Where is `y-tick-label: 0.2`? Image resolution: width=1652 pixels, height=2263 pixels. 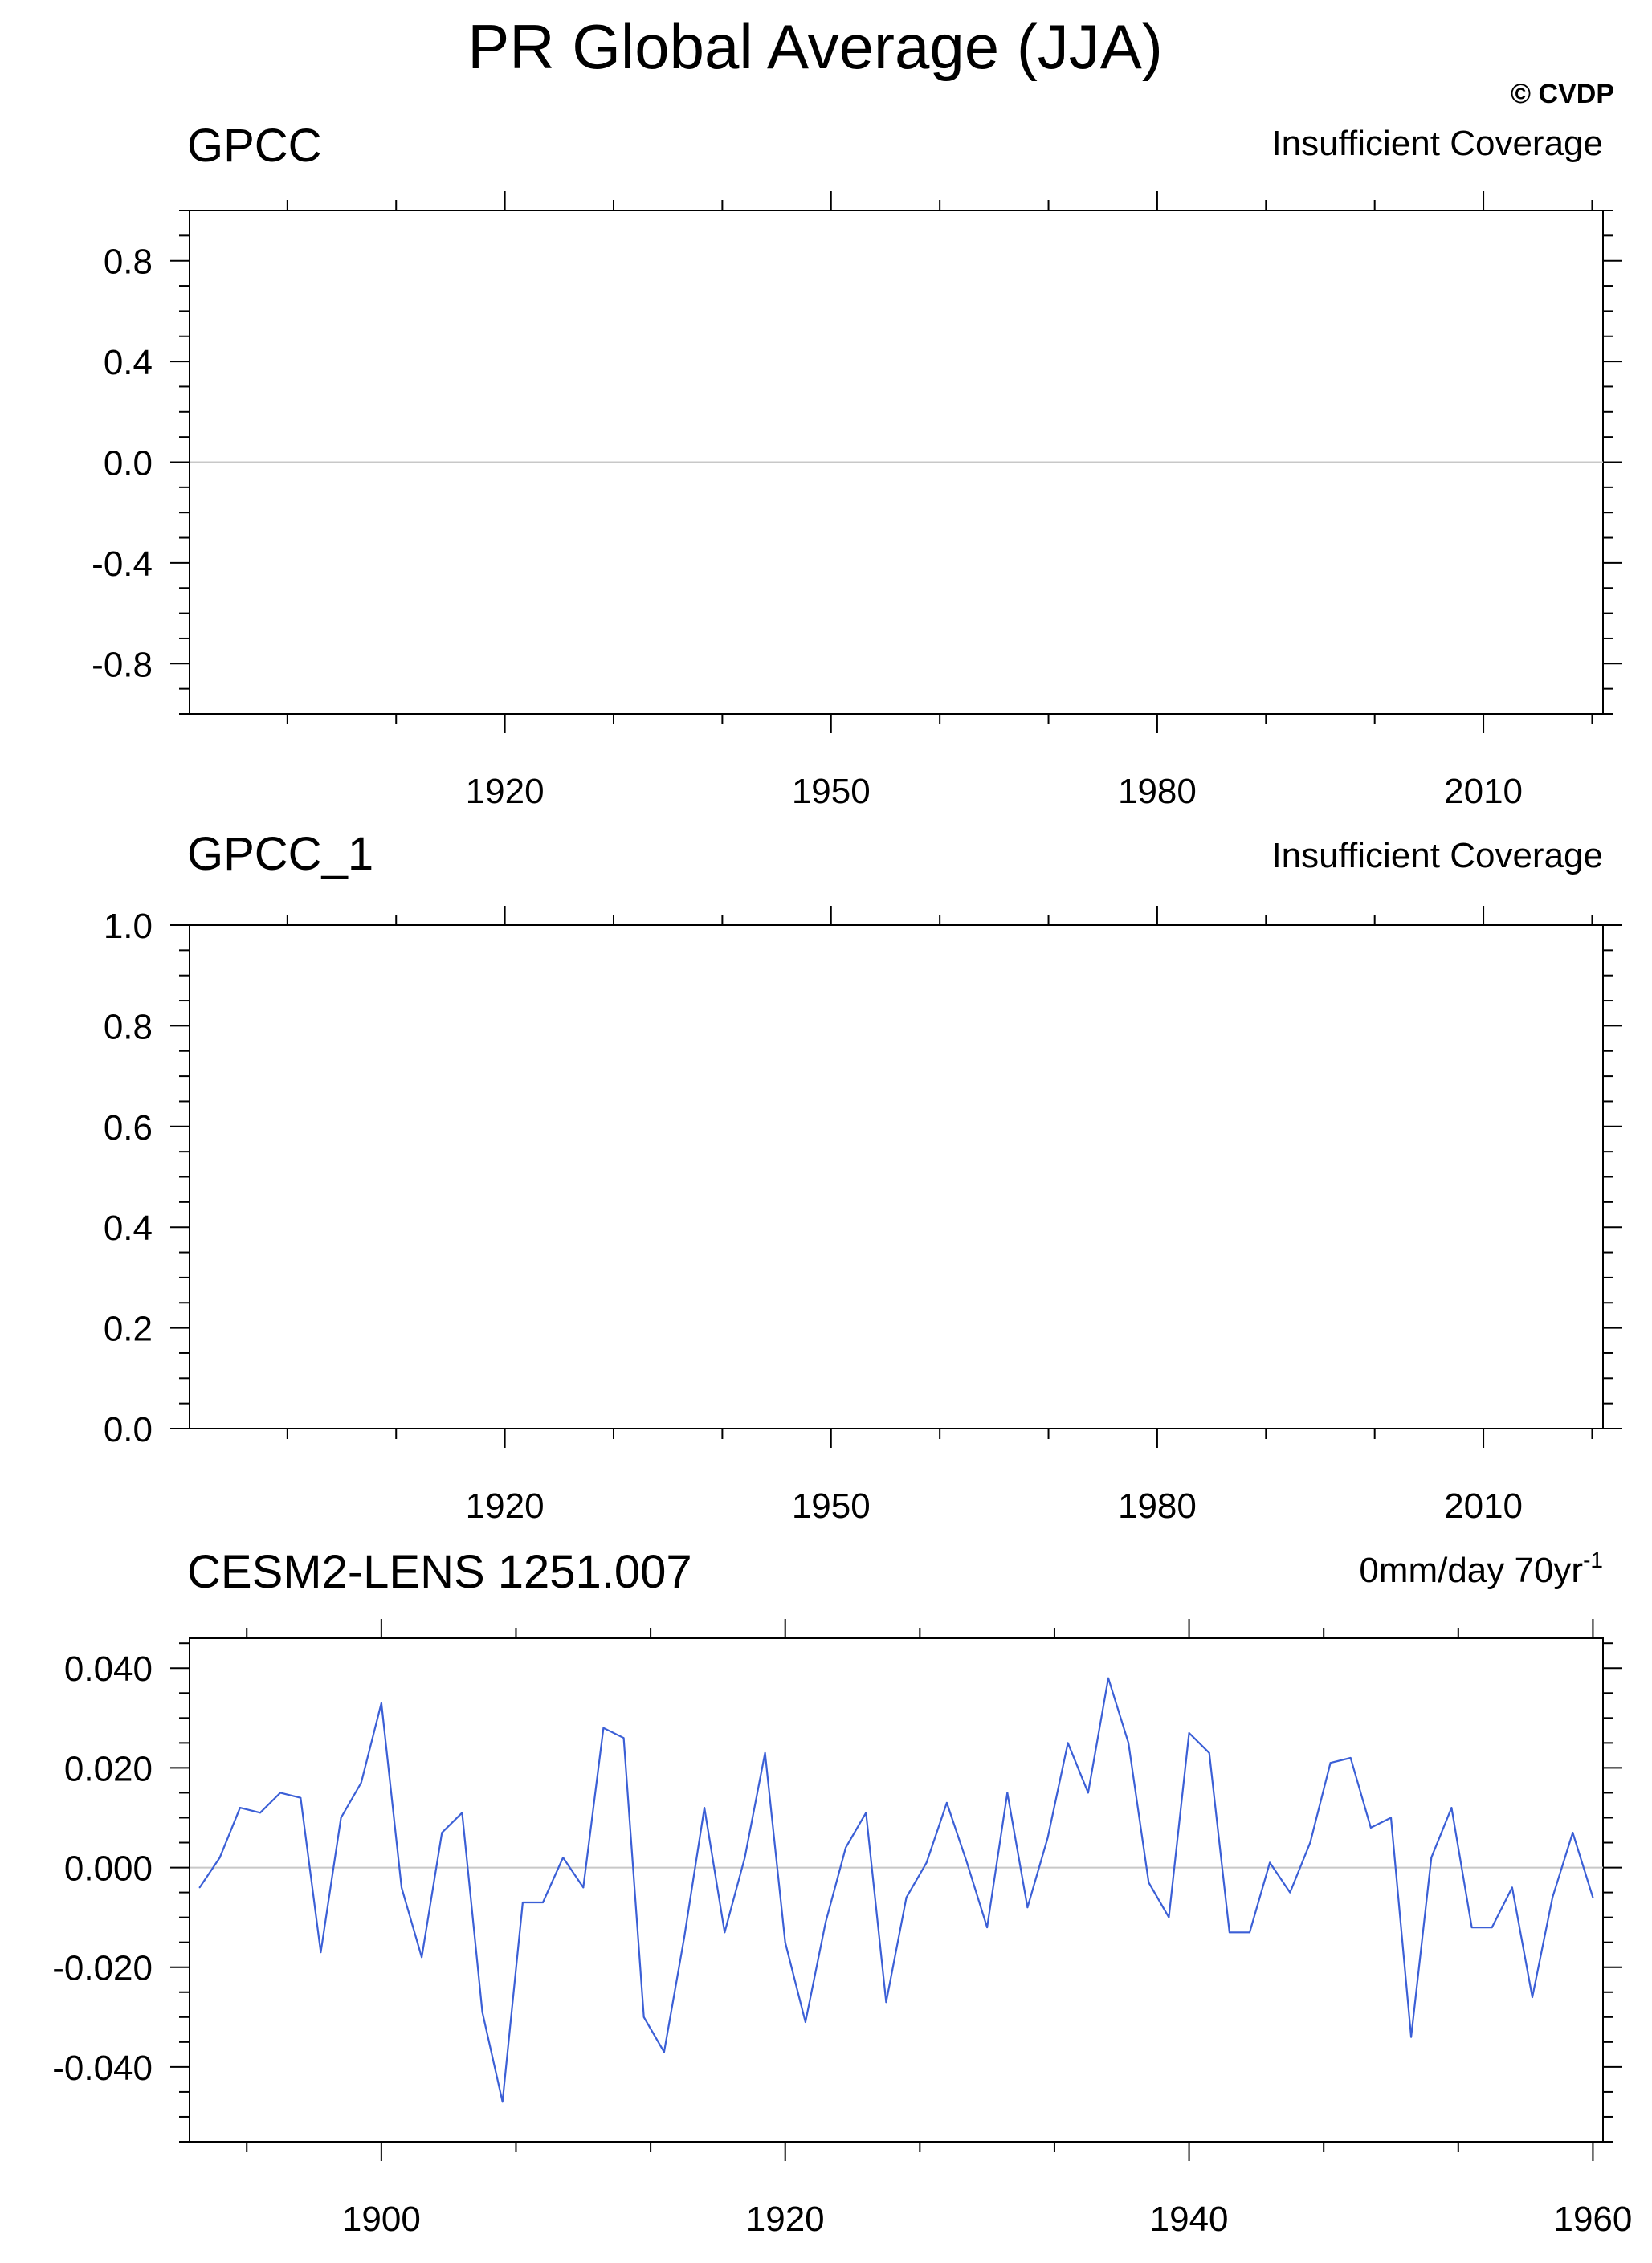
y-tick-label: 0.2 is located at coordinates (128, 1329).